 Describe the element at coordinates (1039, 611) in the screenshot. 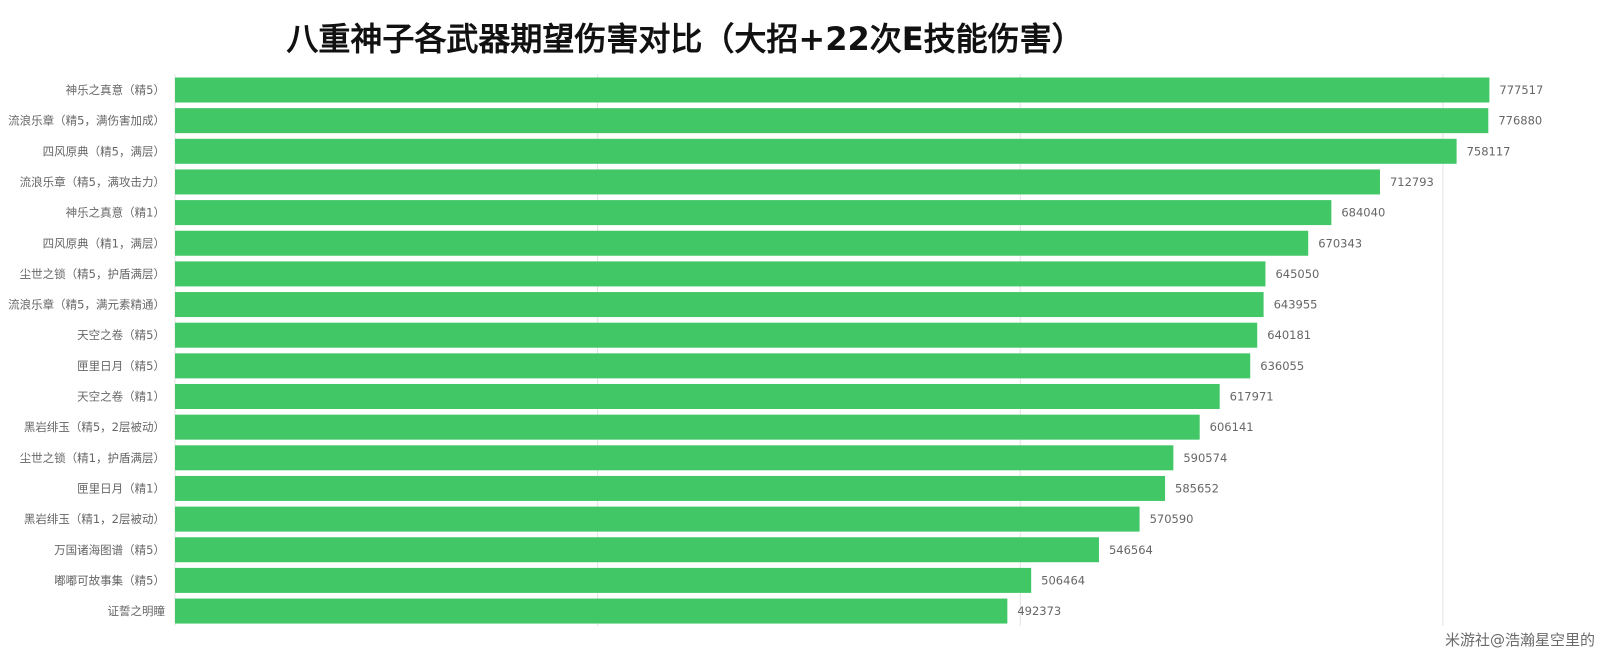

I see `value-label: 492373` at that location.